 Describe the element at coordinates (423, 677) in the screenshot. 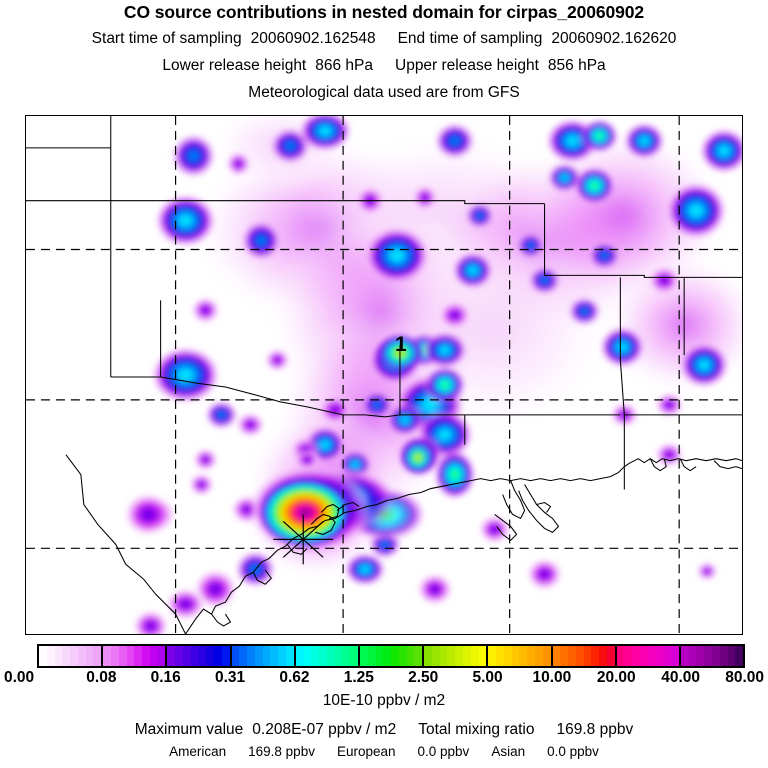

I see `colorbar-tick-6: 2.50` at that location.